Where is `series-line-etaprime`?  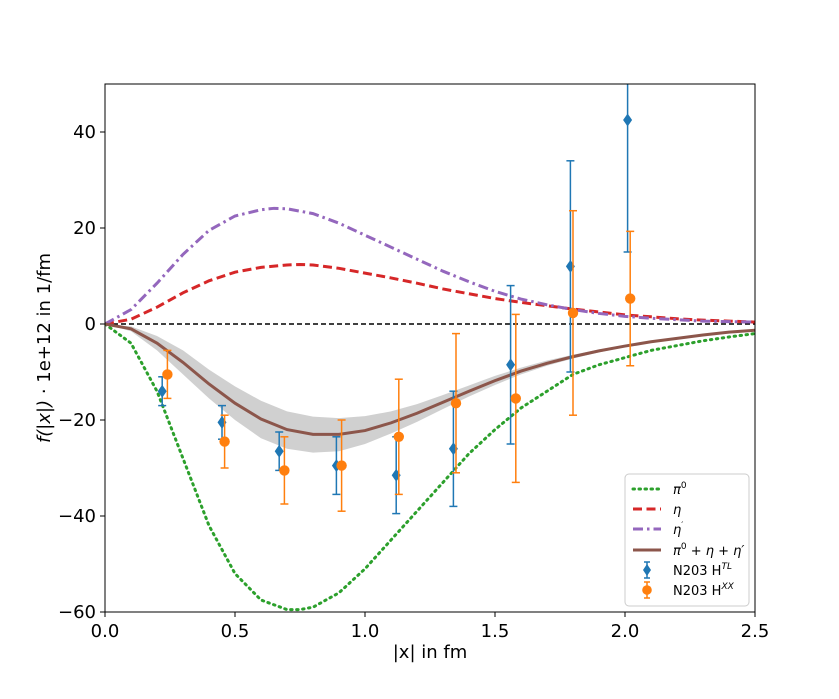 series-line-etaprime is located at coordinates (430, 266).